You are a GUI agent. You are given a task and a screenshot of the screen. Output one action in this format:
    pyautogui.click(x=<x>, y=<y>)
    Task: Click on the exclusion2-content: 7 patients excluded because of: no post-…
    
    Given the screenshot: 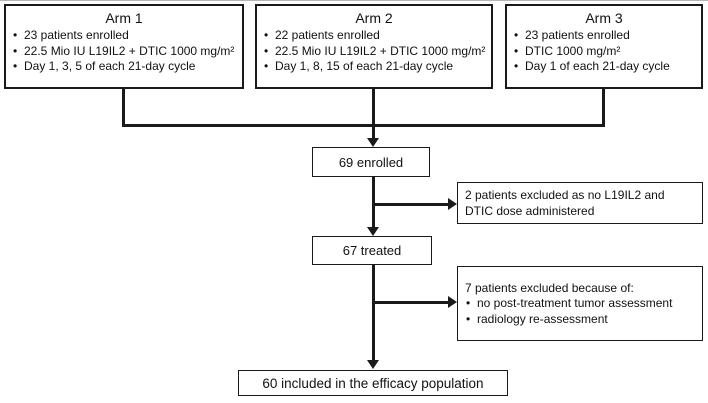 What is the action you would take?
    pyautogui.click(x=580, y=303)
    